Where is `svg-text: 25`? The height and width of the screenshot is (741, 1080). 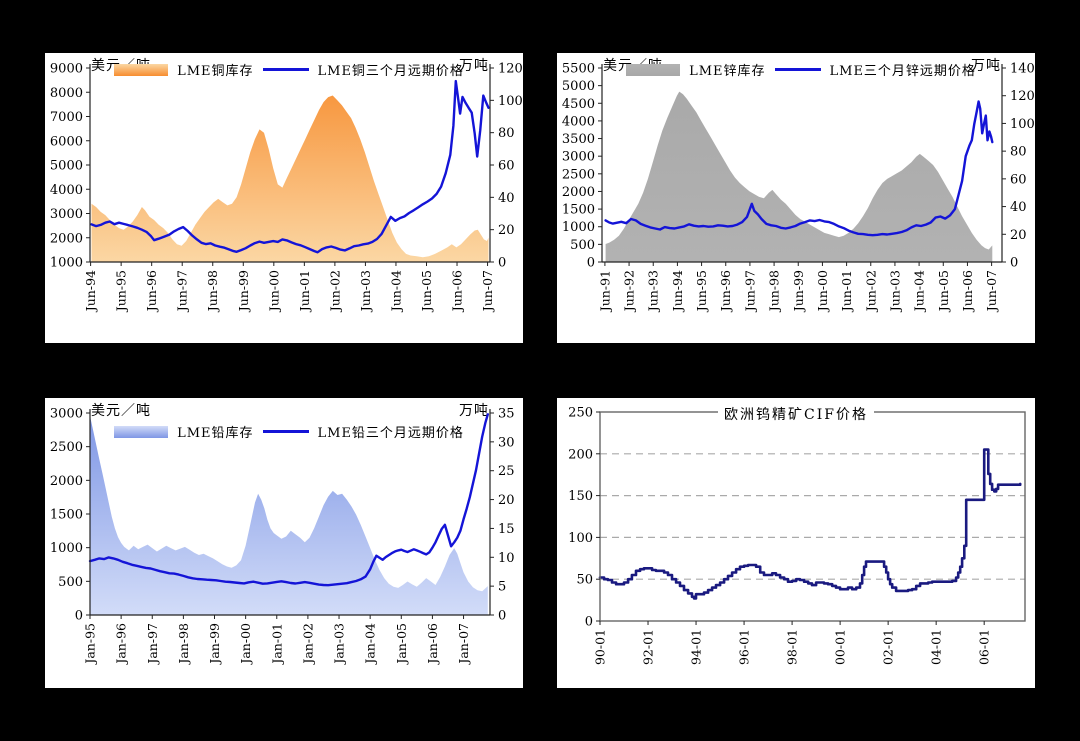 svg-text: 25 is located at coordinates (506, 471).